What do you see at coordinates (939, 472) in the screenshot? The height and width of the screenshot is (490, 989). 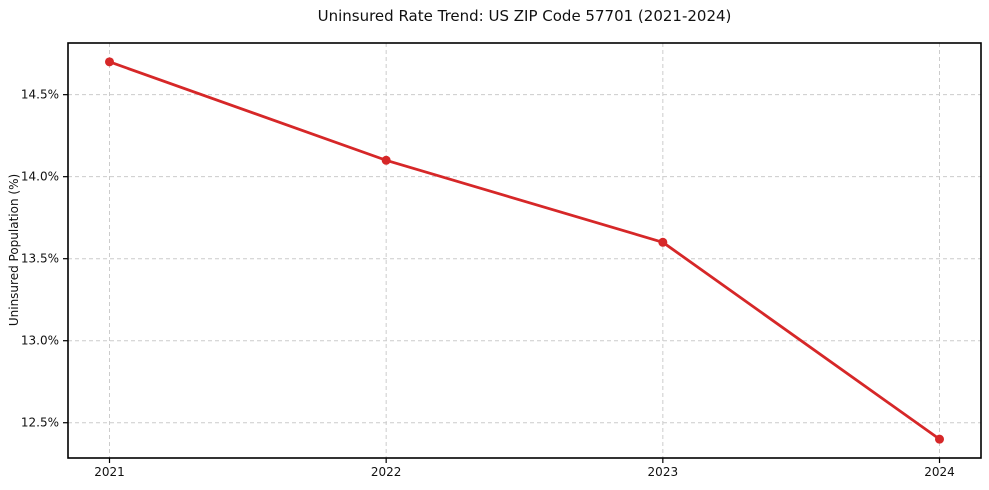 I see `x-tick-label: 2024` at bounding box center [939, 472].